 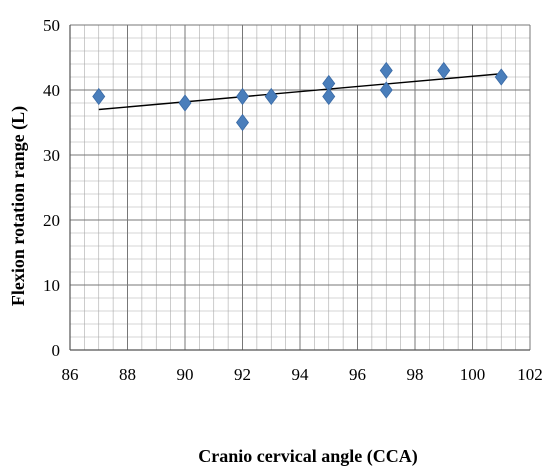 What do you see at coordinates (51, 90) in the screenshot?
I see `y-tick-label: 40` at bounding box center [51, 90].